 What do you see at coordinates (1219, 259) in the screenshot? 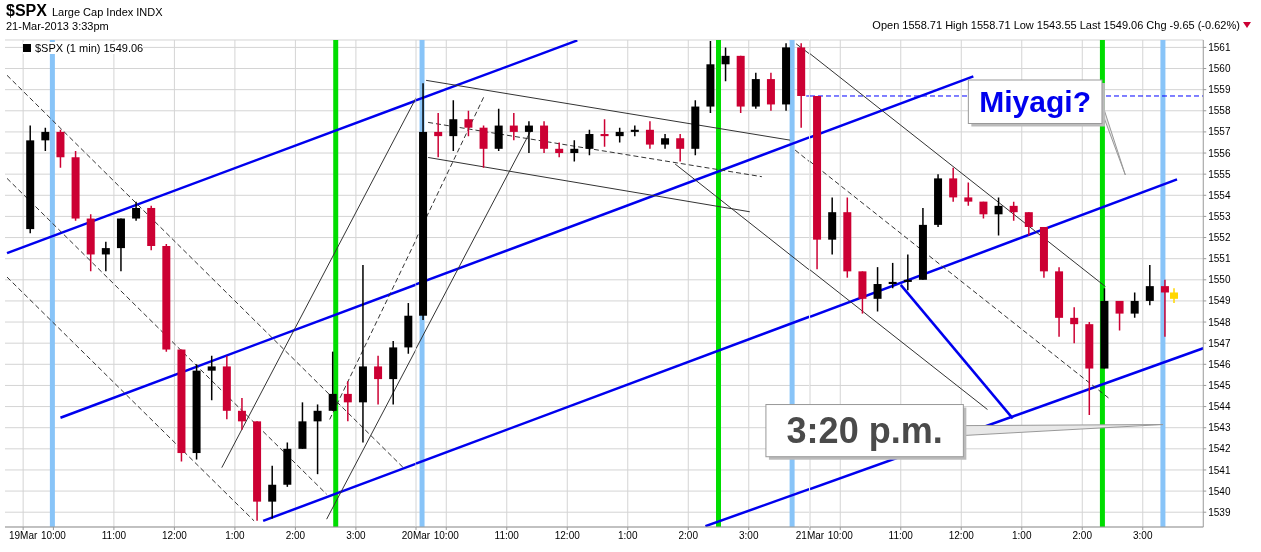
I see `y-tick-label: 1551` at bounding box center [1219, 259].